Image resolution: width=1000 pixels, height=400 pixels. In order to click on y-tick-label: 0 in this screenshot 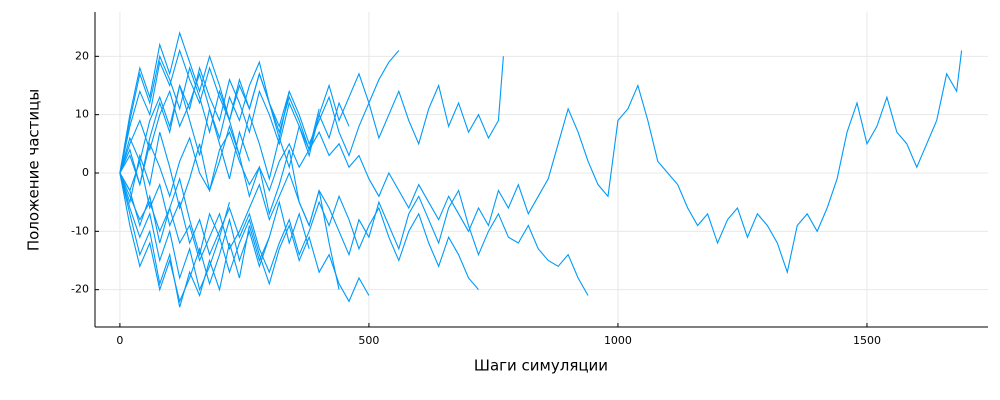, I will do `click(85, 172)`.